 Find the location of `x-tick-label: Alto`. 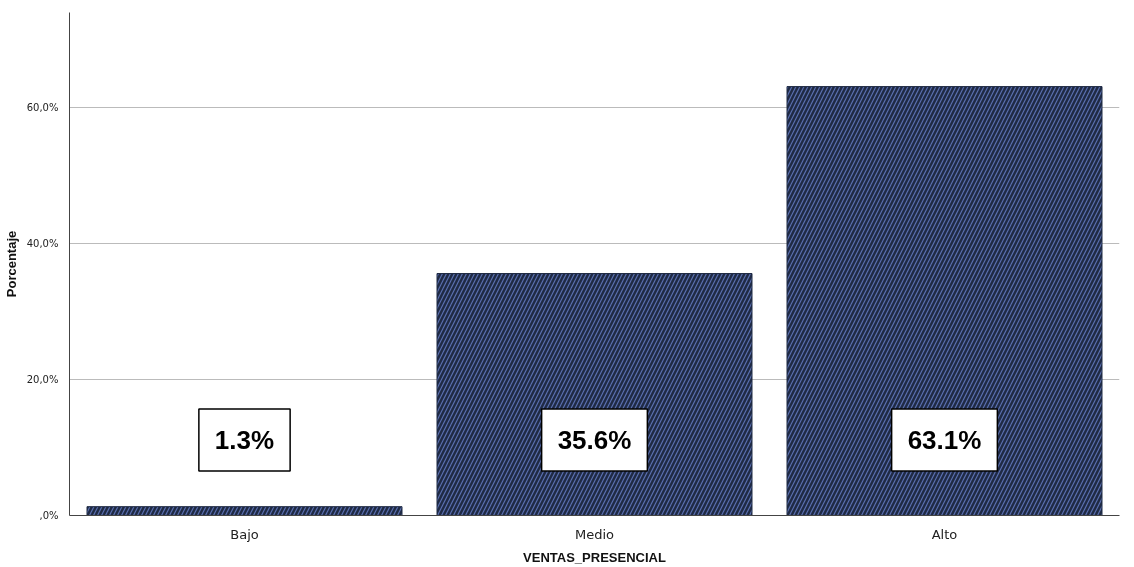

x-tick-label: Alto is located at coordinates (944, 534).